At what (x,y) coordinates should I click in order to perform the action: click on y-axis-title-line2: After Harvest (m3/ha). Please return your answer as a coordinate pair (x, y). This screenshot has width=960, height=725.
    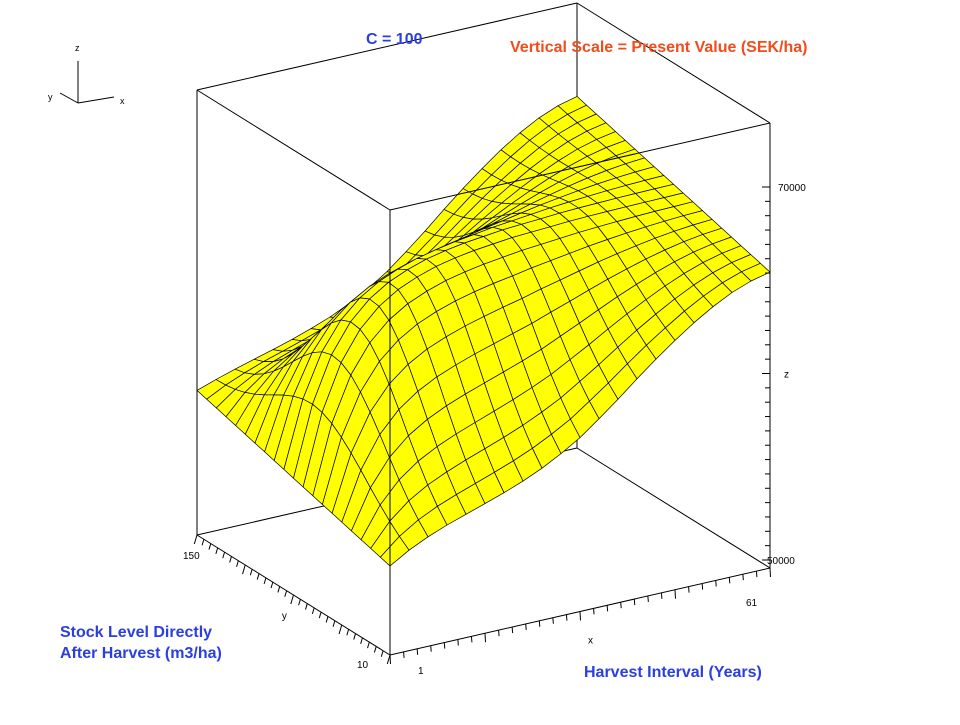
    Looking at the image, I should click on (141, 653).